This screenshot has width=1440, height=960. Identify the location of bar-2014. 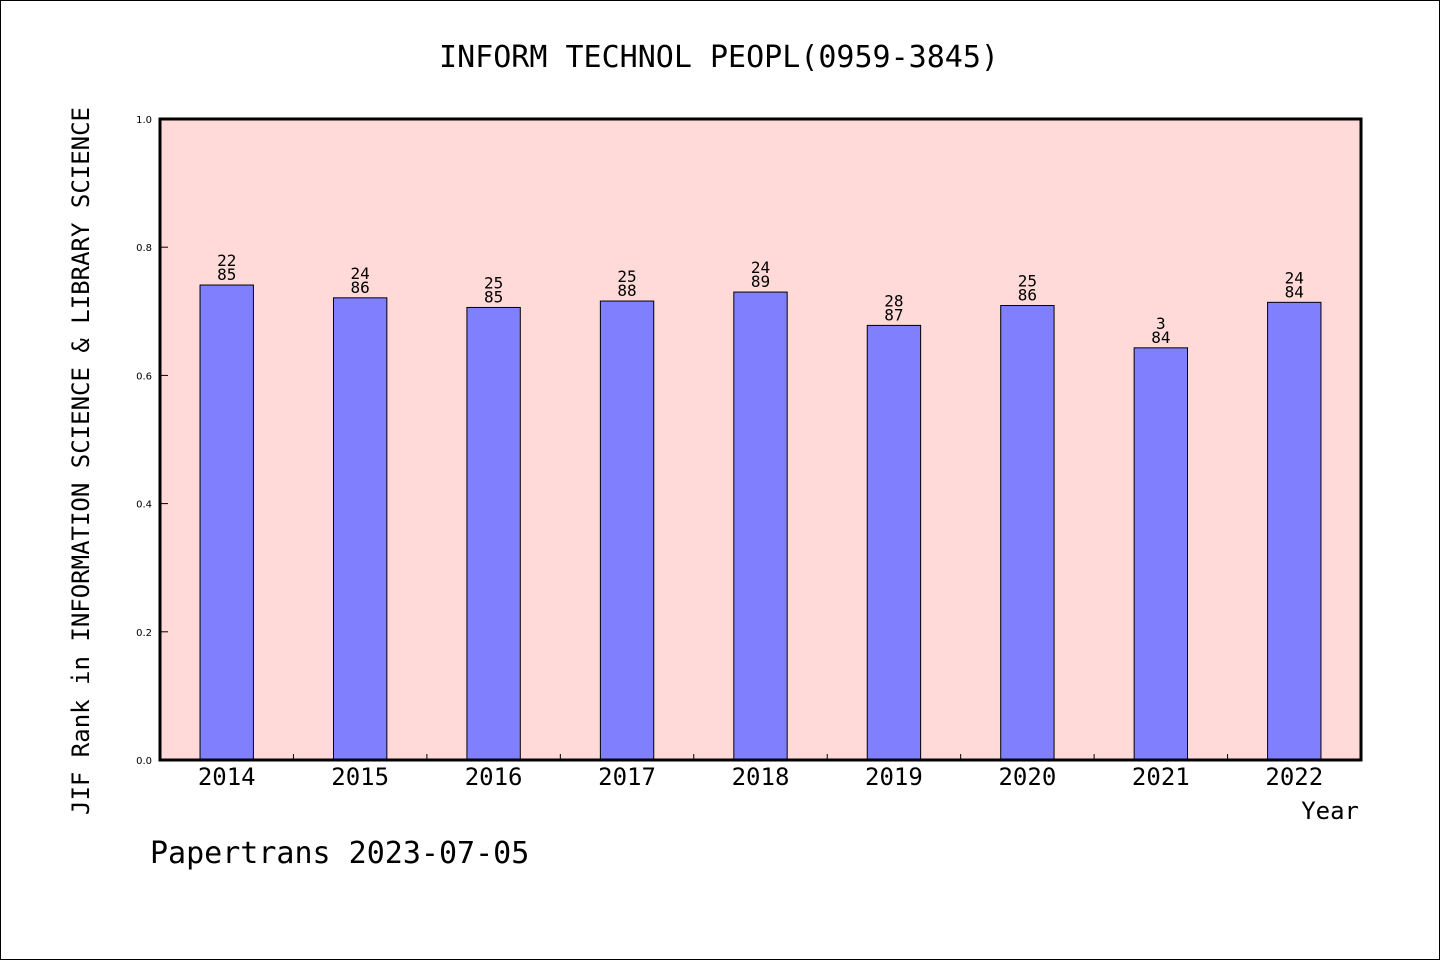
(226, 522).